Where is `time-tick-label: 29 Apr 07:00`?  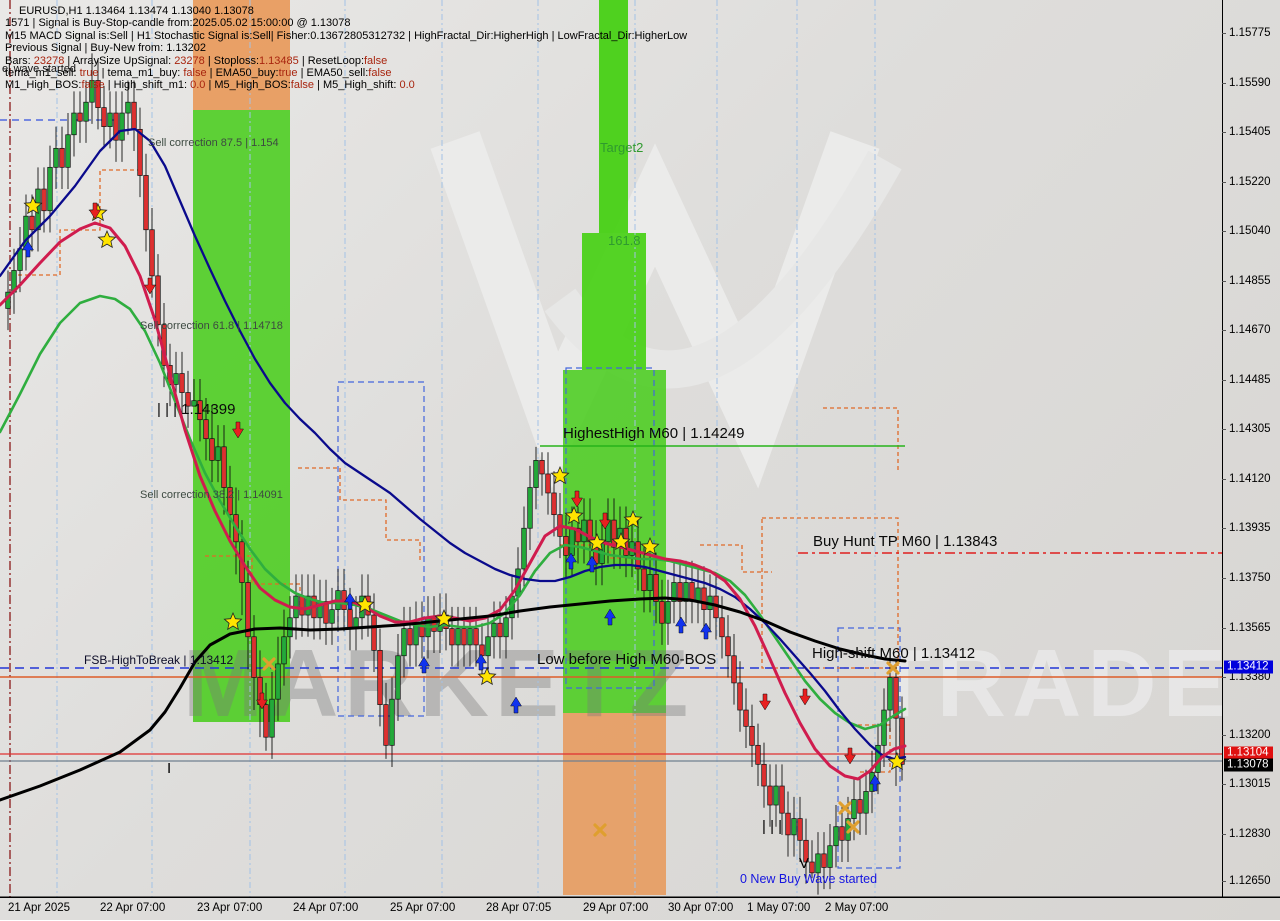
time-tick-label: 29 Apr 07:00 is located at coordinates (616, 908).